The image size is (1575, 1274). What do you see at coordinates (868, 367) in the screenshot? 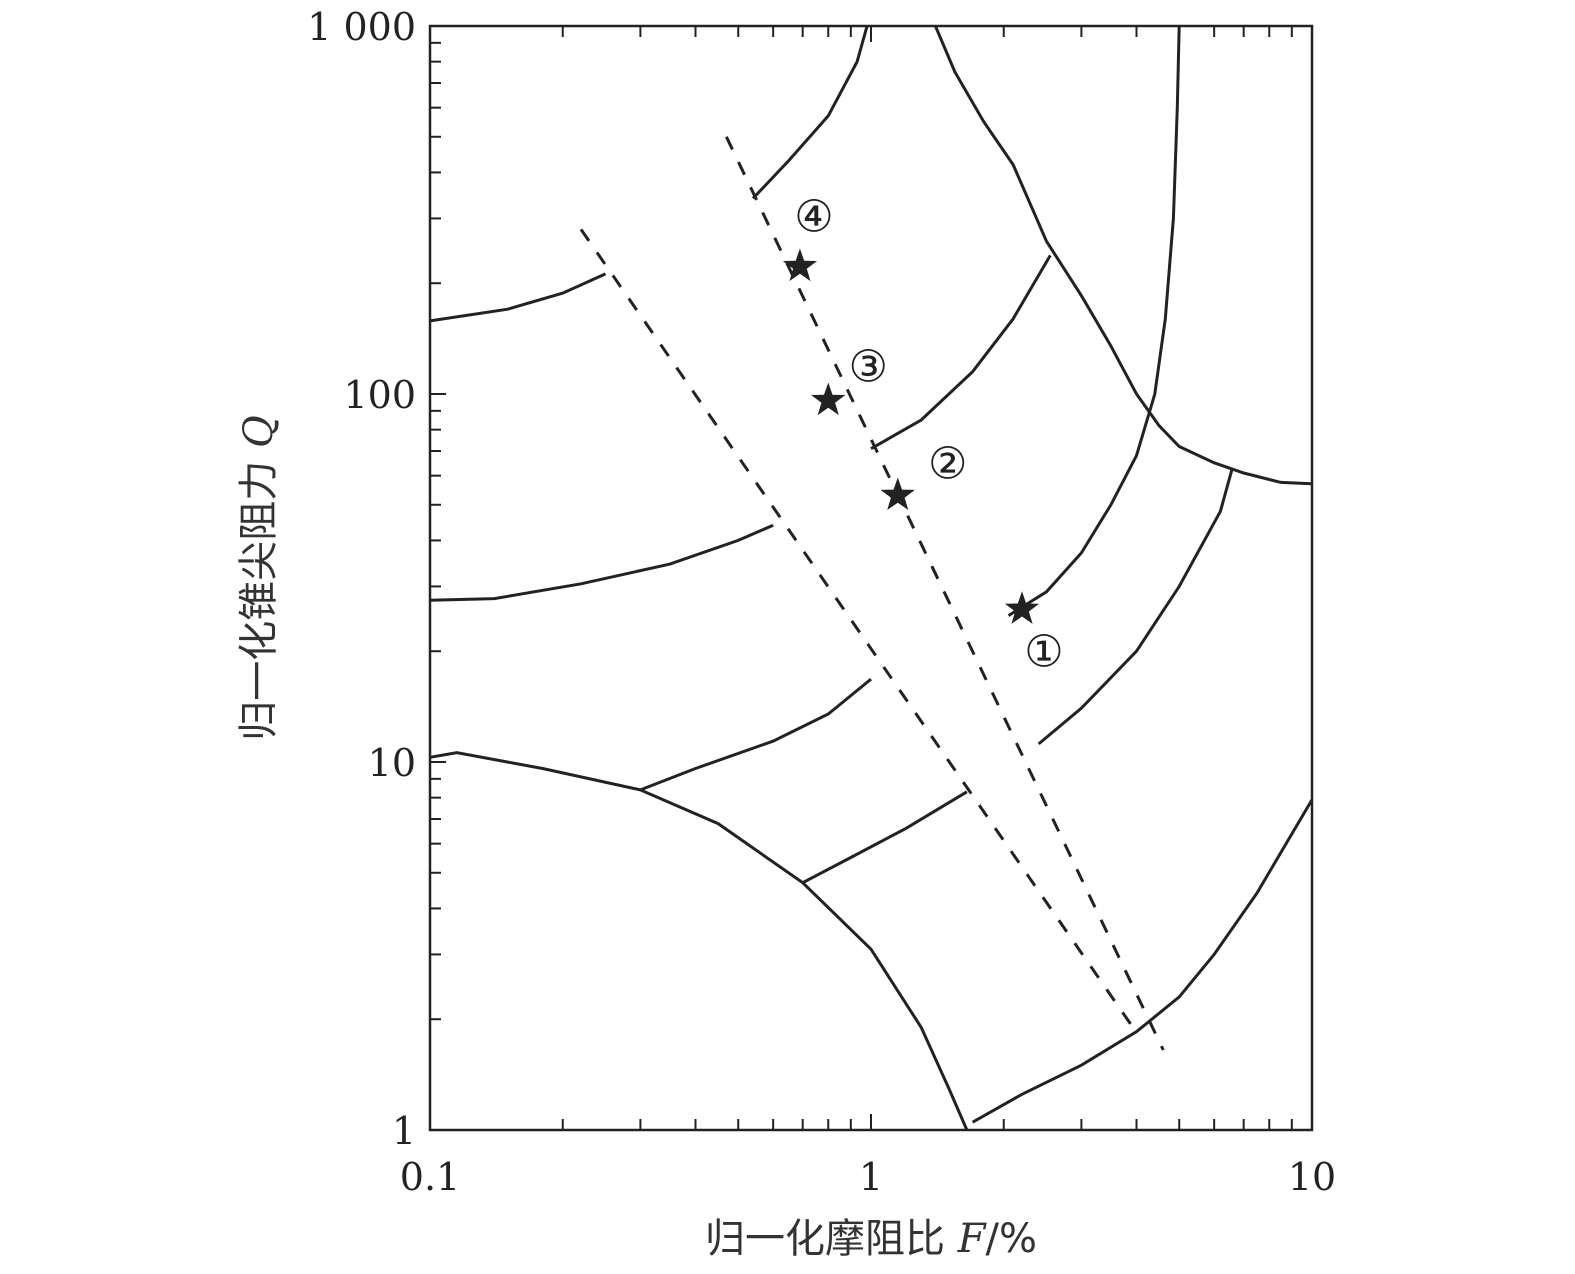
I see `point-label: ③` at bounding box center [868, 367].